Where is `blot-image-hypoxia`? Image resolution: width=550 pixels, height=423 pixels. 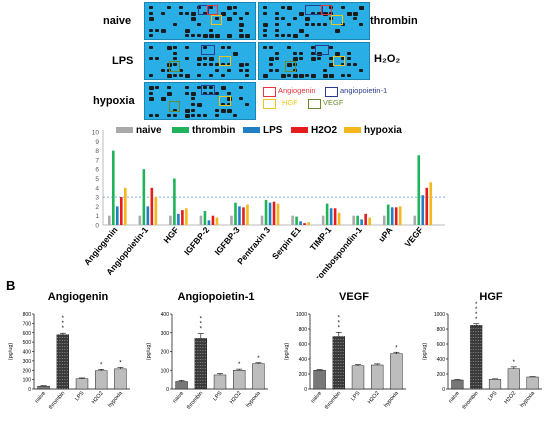 blot-image-hypoxia is located at coordinates (200, 101).